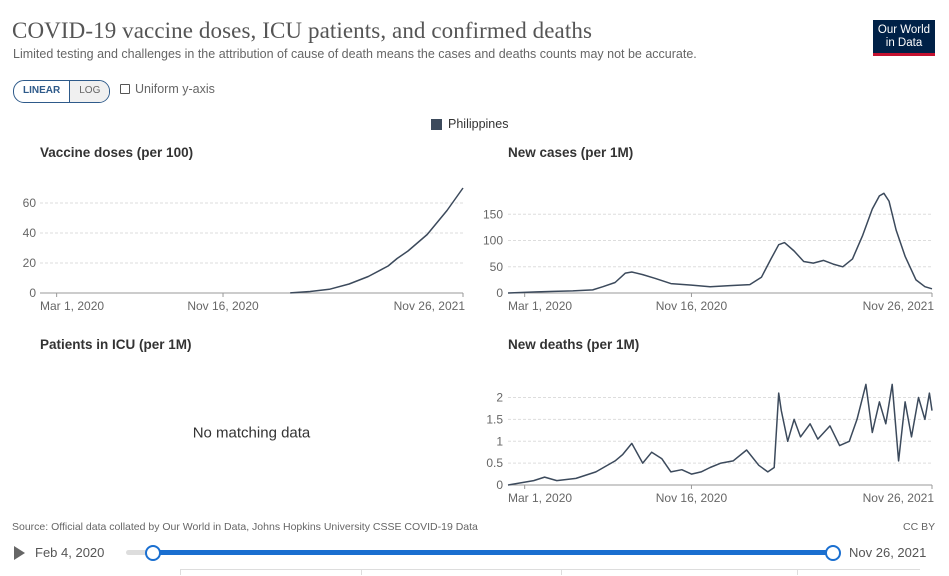 The width and height of the screenshot is (949, 576). I want to click on panel-title: New cases (per 1M), so click(570, 152).